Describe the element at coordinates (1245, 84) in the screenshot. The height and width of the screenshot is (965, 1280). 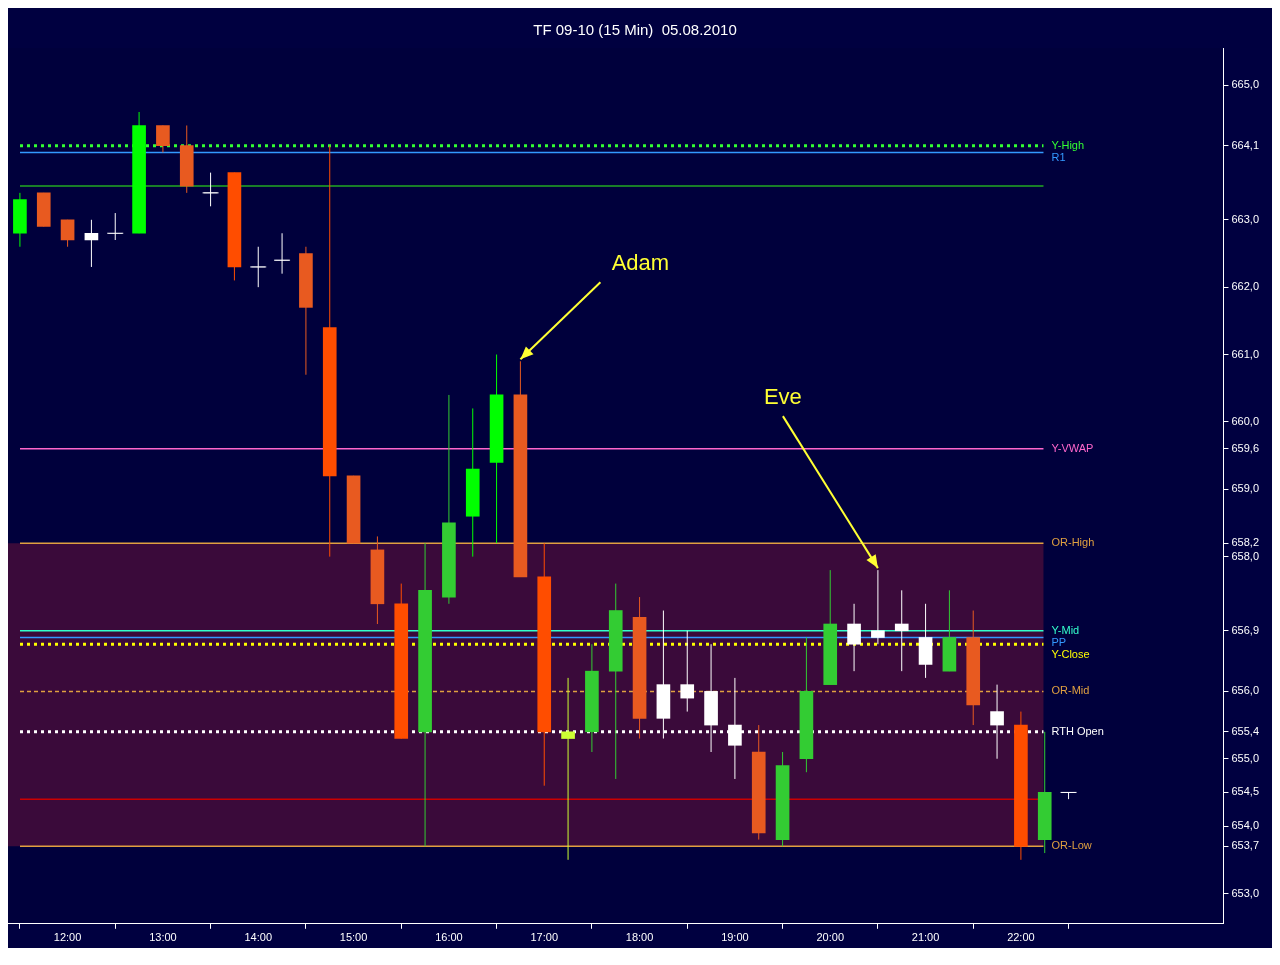
I see `y-tick-label: 665,0` at that location.